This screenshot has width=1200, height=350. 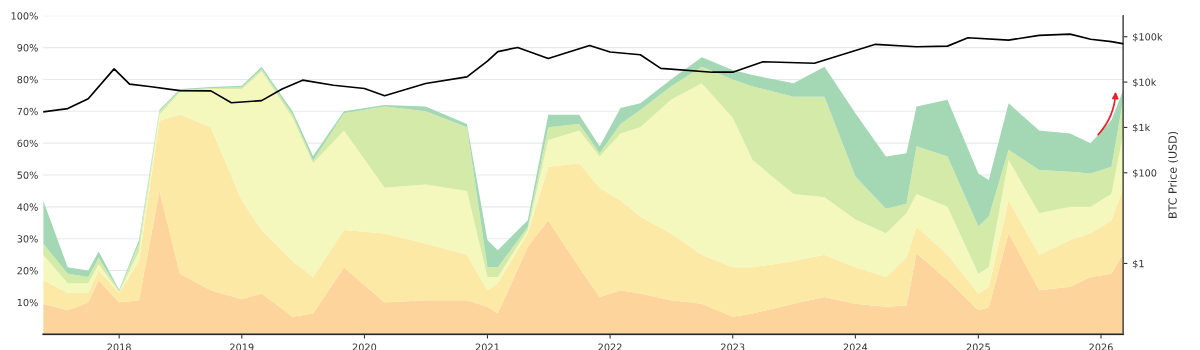 I want to click on x-tick-label: 2024, so click(x=855, y=346).